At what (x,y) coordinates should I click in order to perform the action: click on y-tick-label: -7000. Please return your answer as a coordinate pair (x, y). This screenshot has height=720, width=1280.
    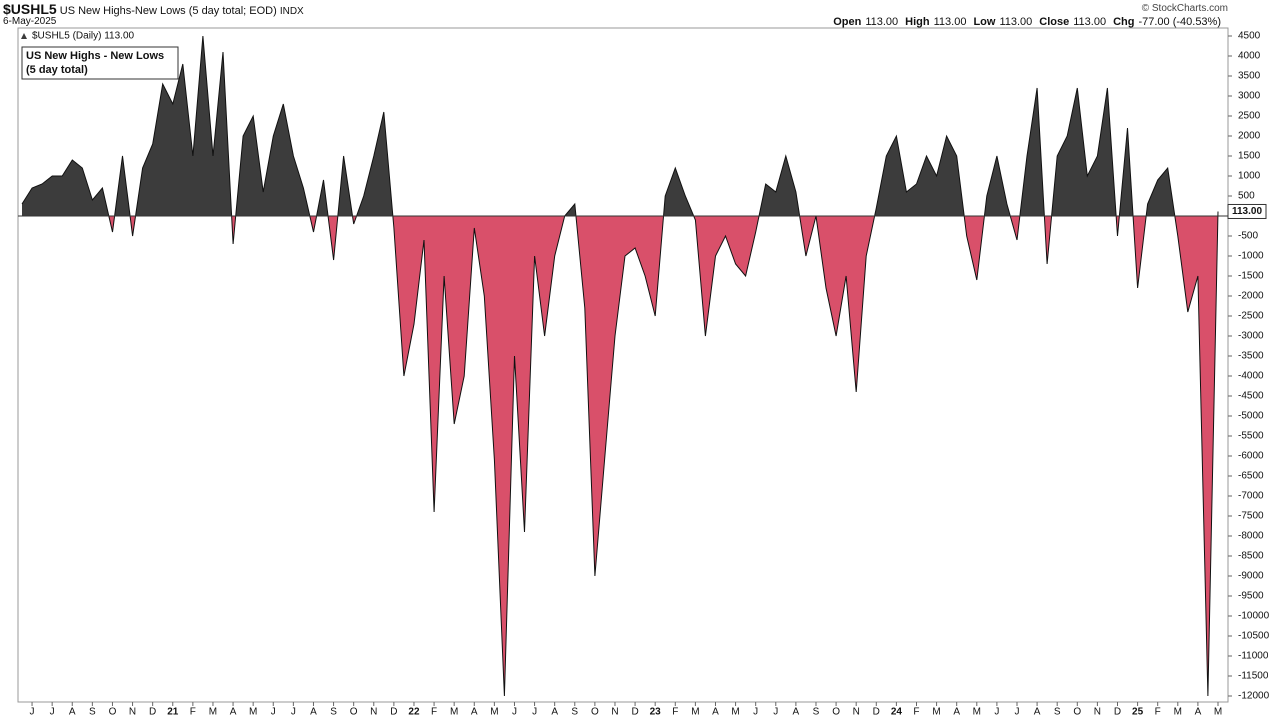
    Looking at the image, I should click on (1251, 496).